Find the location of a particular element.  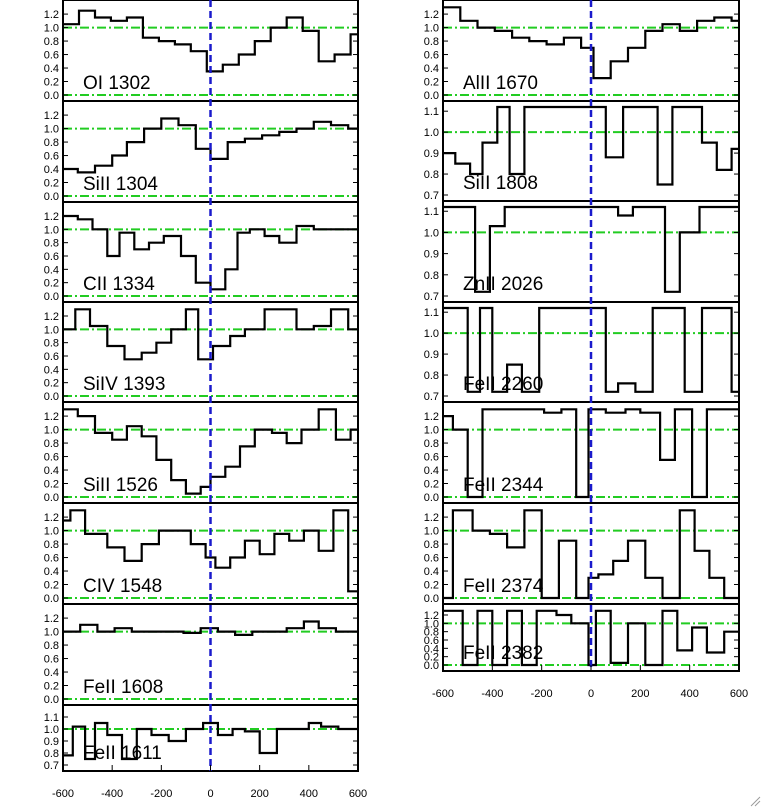

ion-label: SiII 1526 is located at coordinates (120, 485).